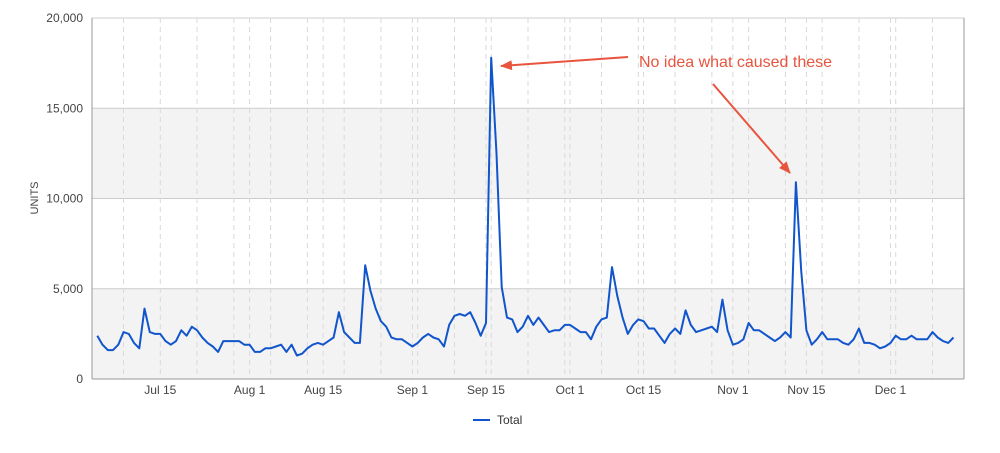  What do you see at coordinates (35, 198) in the screenshot?
I see `y-axis-title: UNITS` at bounding box center [35, 198].